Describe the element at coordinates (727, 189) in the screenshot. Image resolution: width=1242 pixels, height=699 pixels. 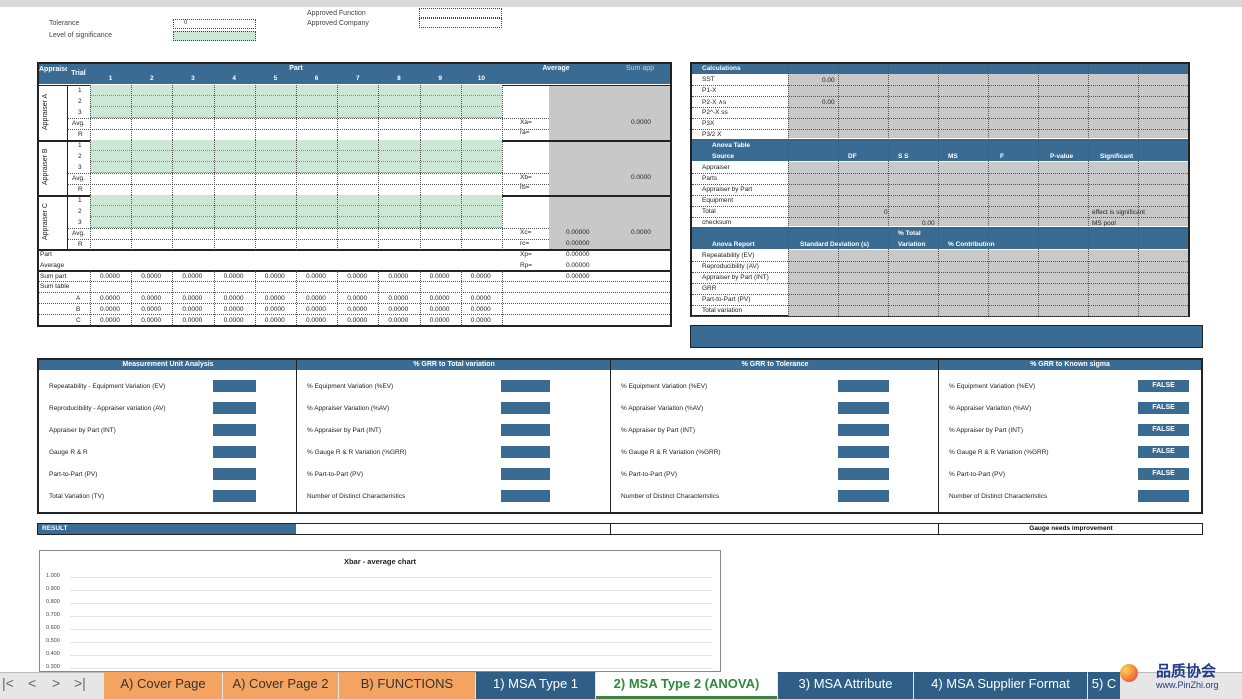
I see `anova-row-label: Appraiser by Part` at that location.